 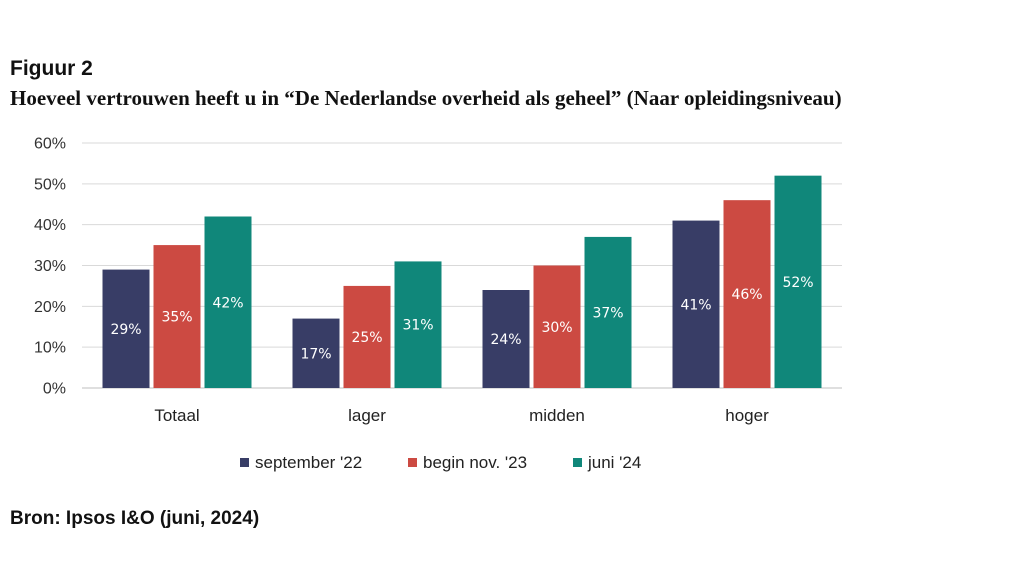 I want to click on data-label: 42%, so click(x=227, y=303).